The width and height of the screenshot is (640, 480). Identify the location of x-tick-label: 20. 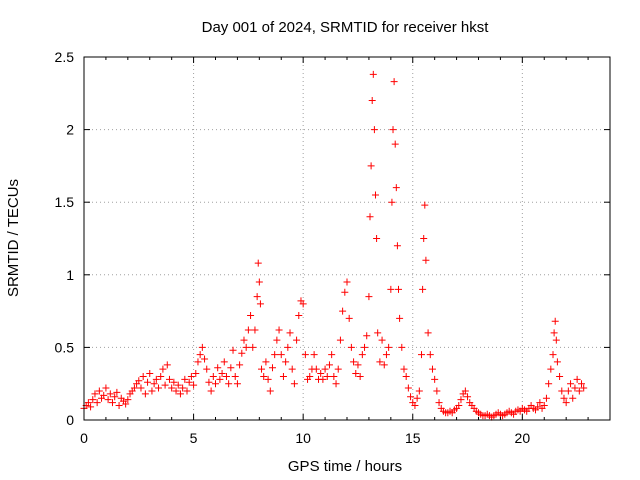
(523, 438).